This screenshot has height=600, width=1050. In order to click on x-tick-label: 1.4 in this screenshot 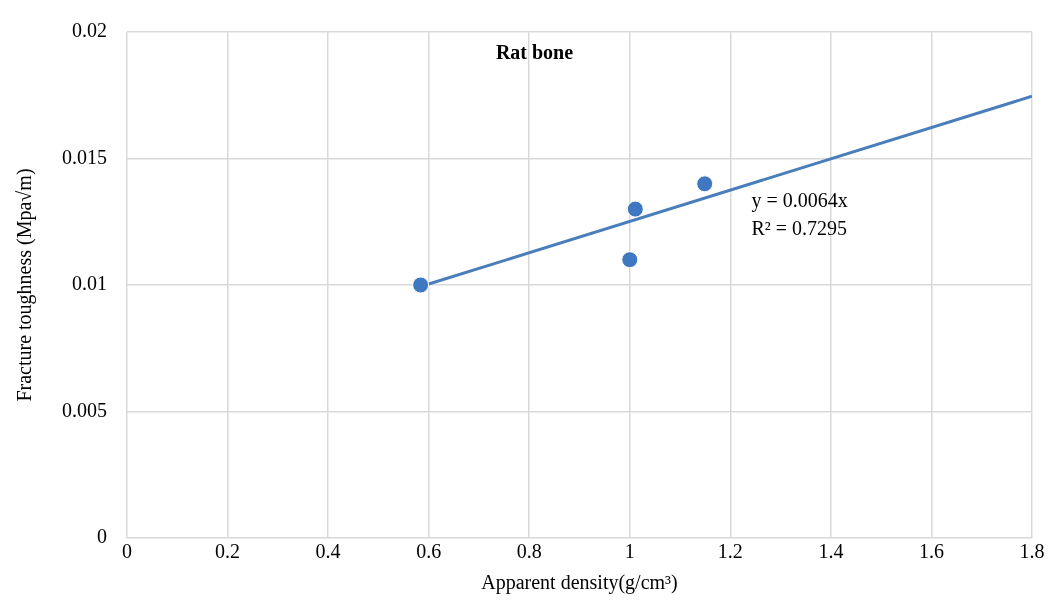, I will do `click(831, 551)`.